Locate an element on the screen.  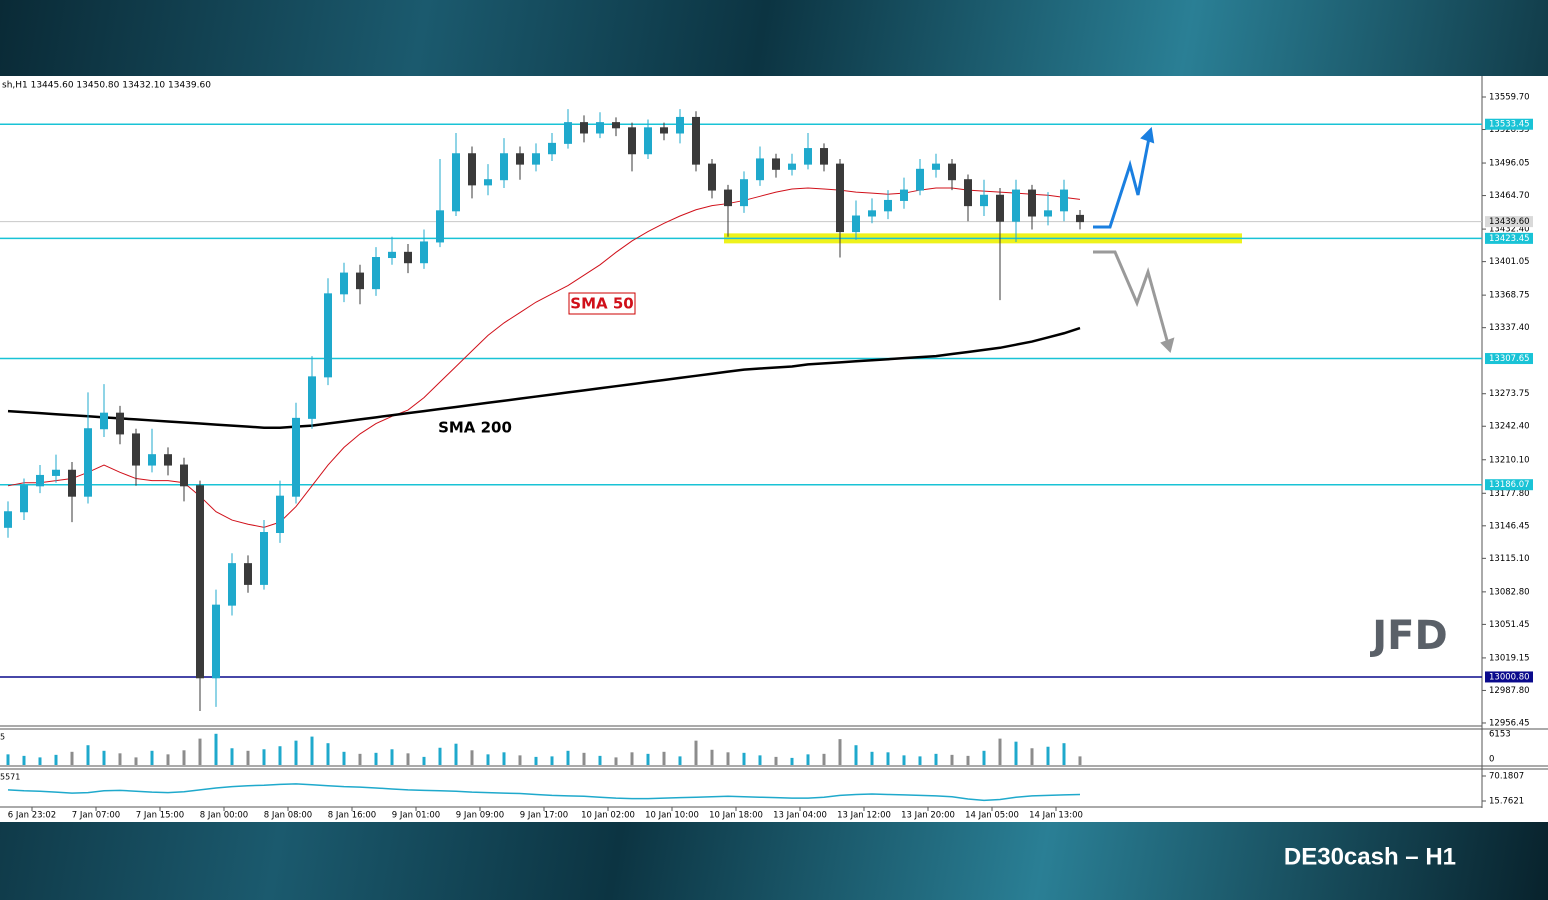
x-tick-label: 8 Jan 16:00 is located at coordinates (352, 816).